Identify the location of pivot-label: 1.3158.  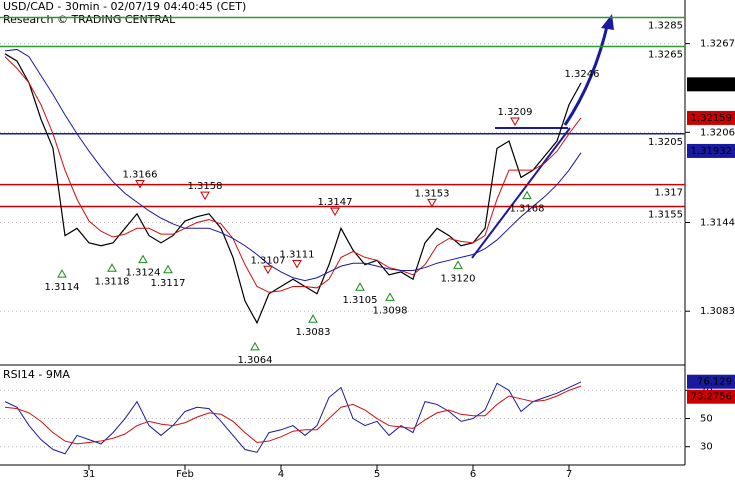
(205, 186).